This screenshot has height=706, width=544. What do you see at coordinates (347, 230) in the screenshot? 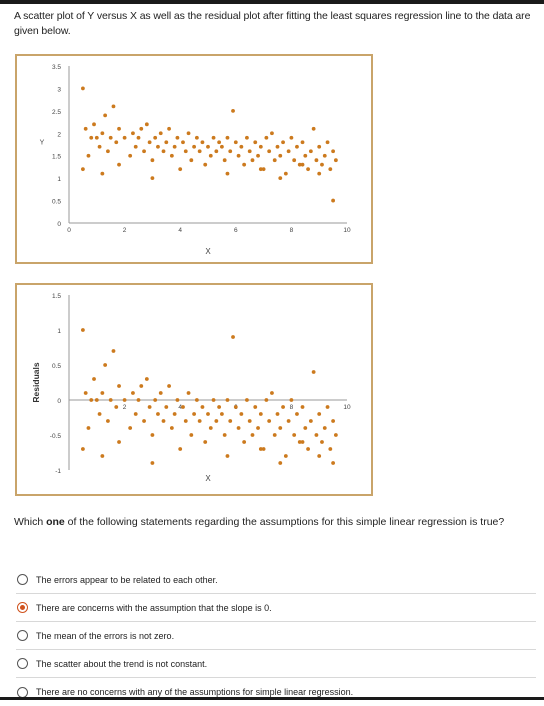
I see `x-tick-label: 10` at bounding box center [347, 230].